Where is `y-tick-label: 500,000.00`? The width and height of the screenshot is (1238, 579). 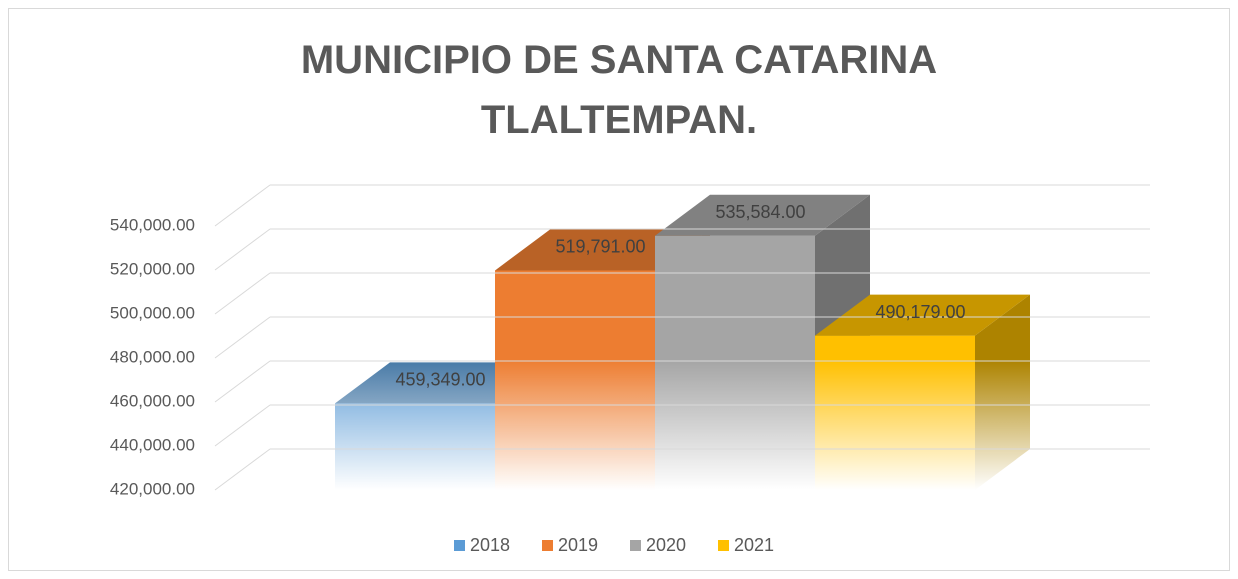 y-tick-label: 500,000.00 is located at coordinates (152, 312).